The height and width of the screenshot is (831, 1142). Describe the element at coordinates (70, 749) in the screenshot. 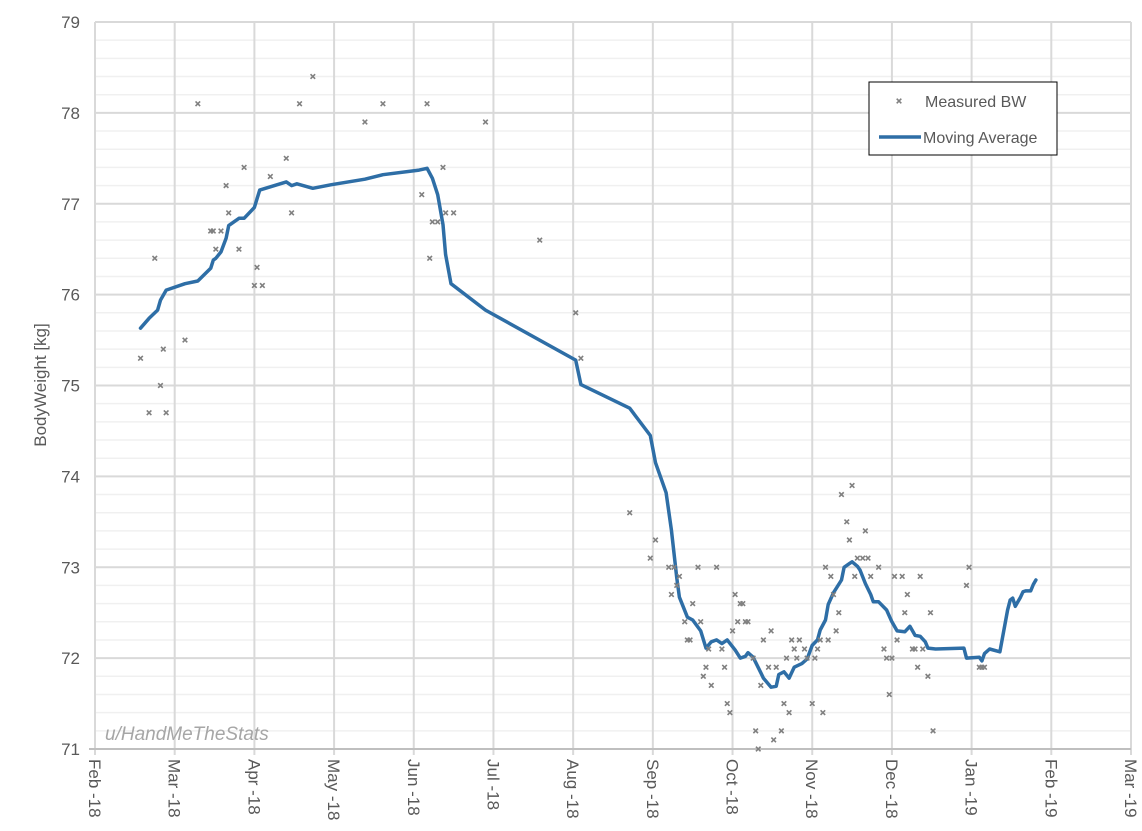

I see `y-tick-label: 71` at that location.